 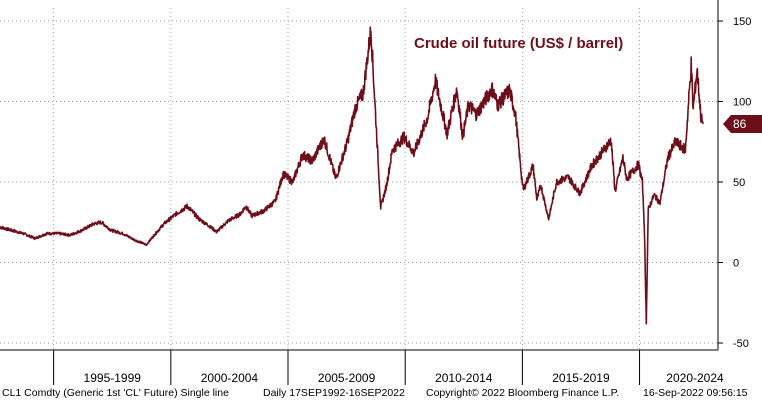 I want to click on y-tick-label: 0, so click(x=736, y=264).